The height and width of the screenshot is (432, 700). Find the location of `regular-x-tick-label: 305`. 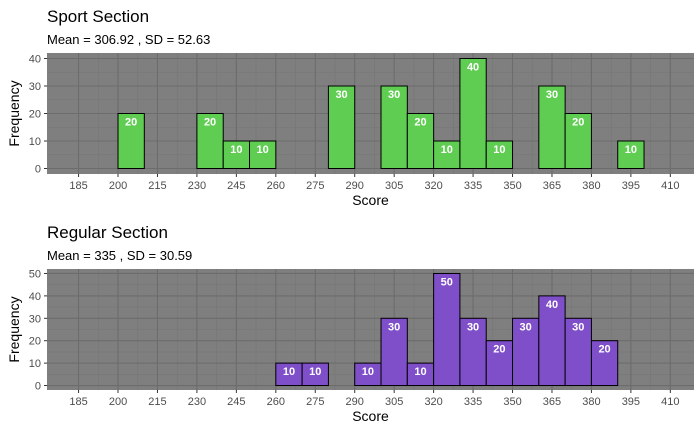

regular-x-tick-label: 305 is located at coordinates (394, 402).